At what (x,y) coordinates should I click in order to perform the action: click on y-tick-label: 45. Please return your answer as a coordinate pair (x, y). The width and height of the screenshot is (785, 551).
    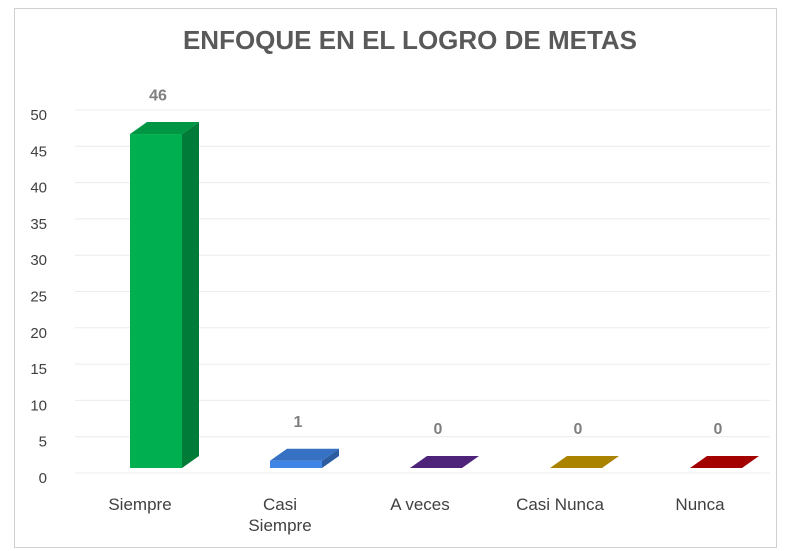
    Looking at the image, I should click on (38, 151).